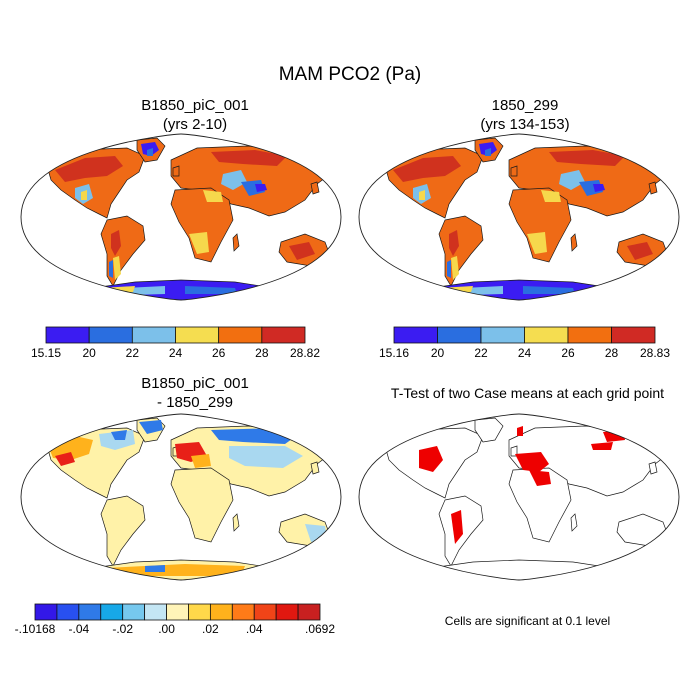 The width and height of the screenshot is (700, 700). I want to click on region-antarctica-warm, so click(175, 570).